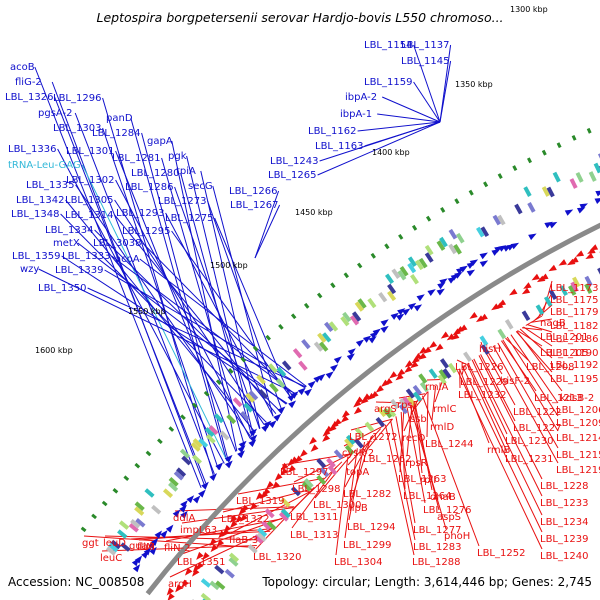  Describe the element at coordinates (574, 312) in the screenshot. I see `gene-label: LBL_1179` at that location.